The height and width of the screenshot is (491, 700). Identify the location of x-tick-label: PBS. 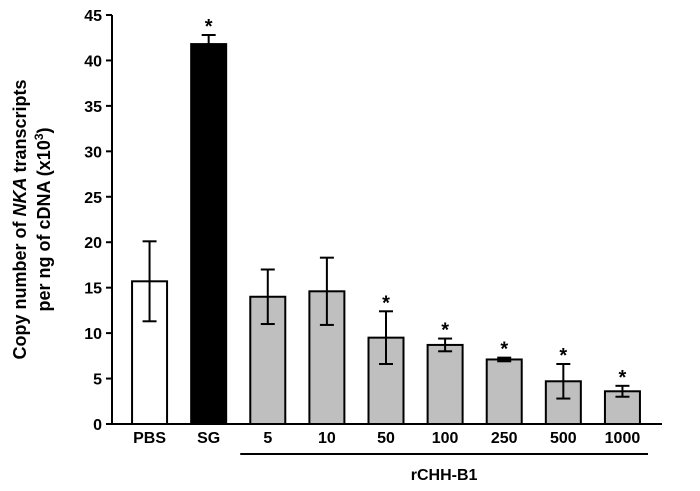
(149, 438).